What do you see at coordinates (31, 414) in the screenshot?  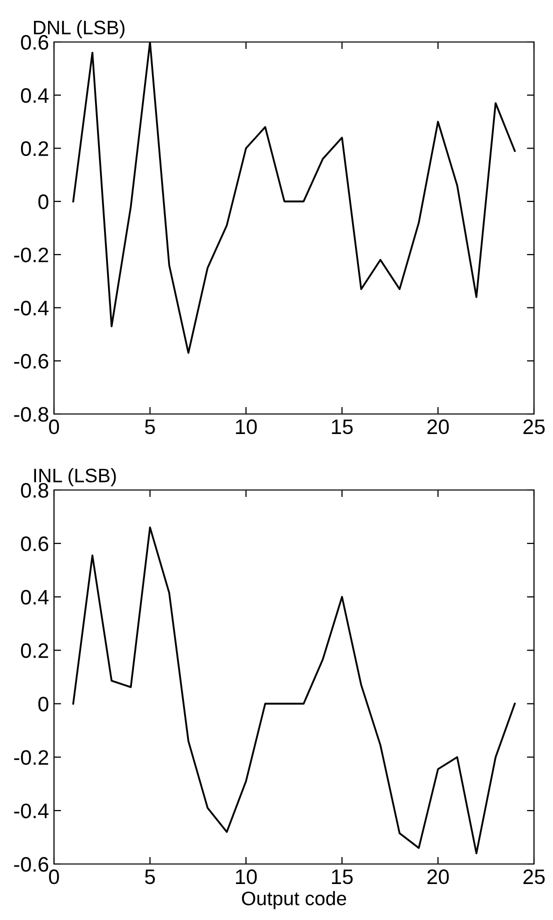 I see `y-tick-label: -0.8` at bounding box center [31, 414].